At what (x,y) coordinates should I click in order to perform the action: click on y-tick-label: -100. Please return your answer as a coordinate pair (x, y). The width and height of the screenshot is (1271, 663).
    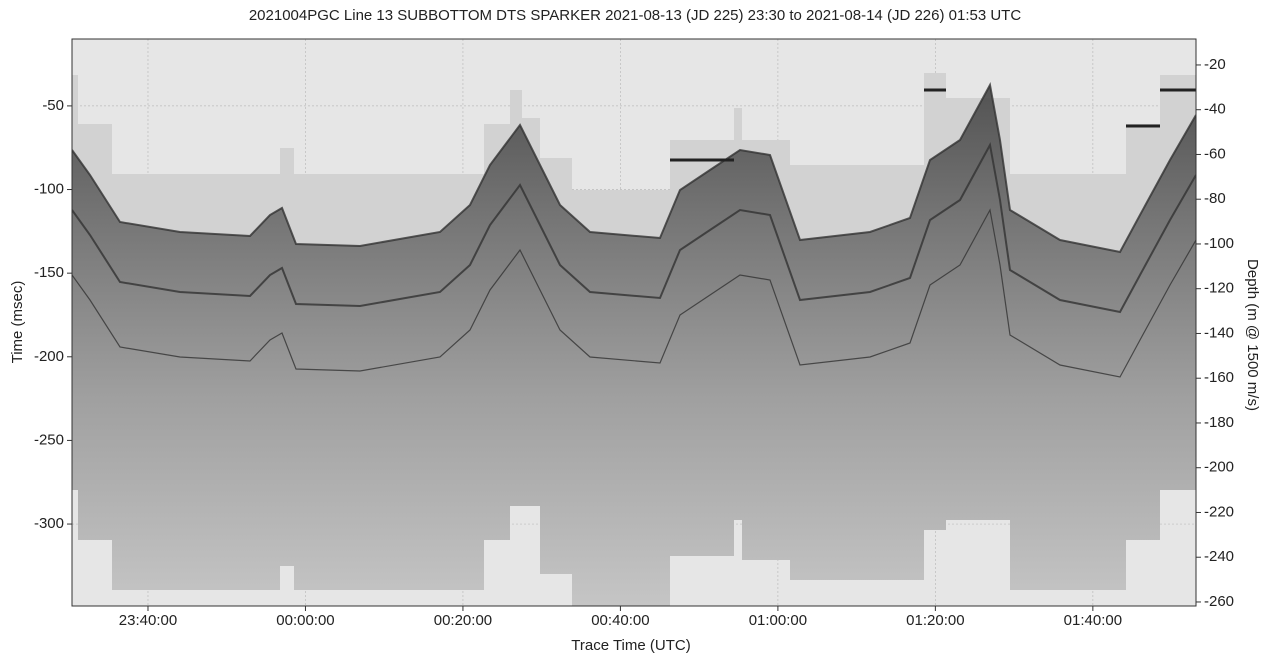
    Looking at the image, I should click on (49, 188).